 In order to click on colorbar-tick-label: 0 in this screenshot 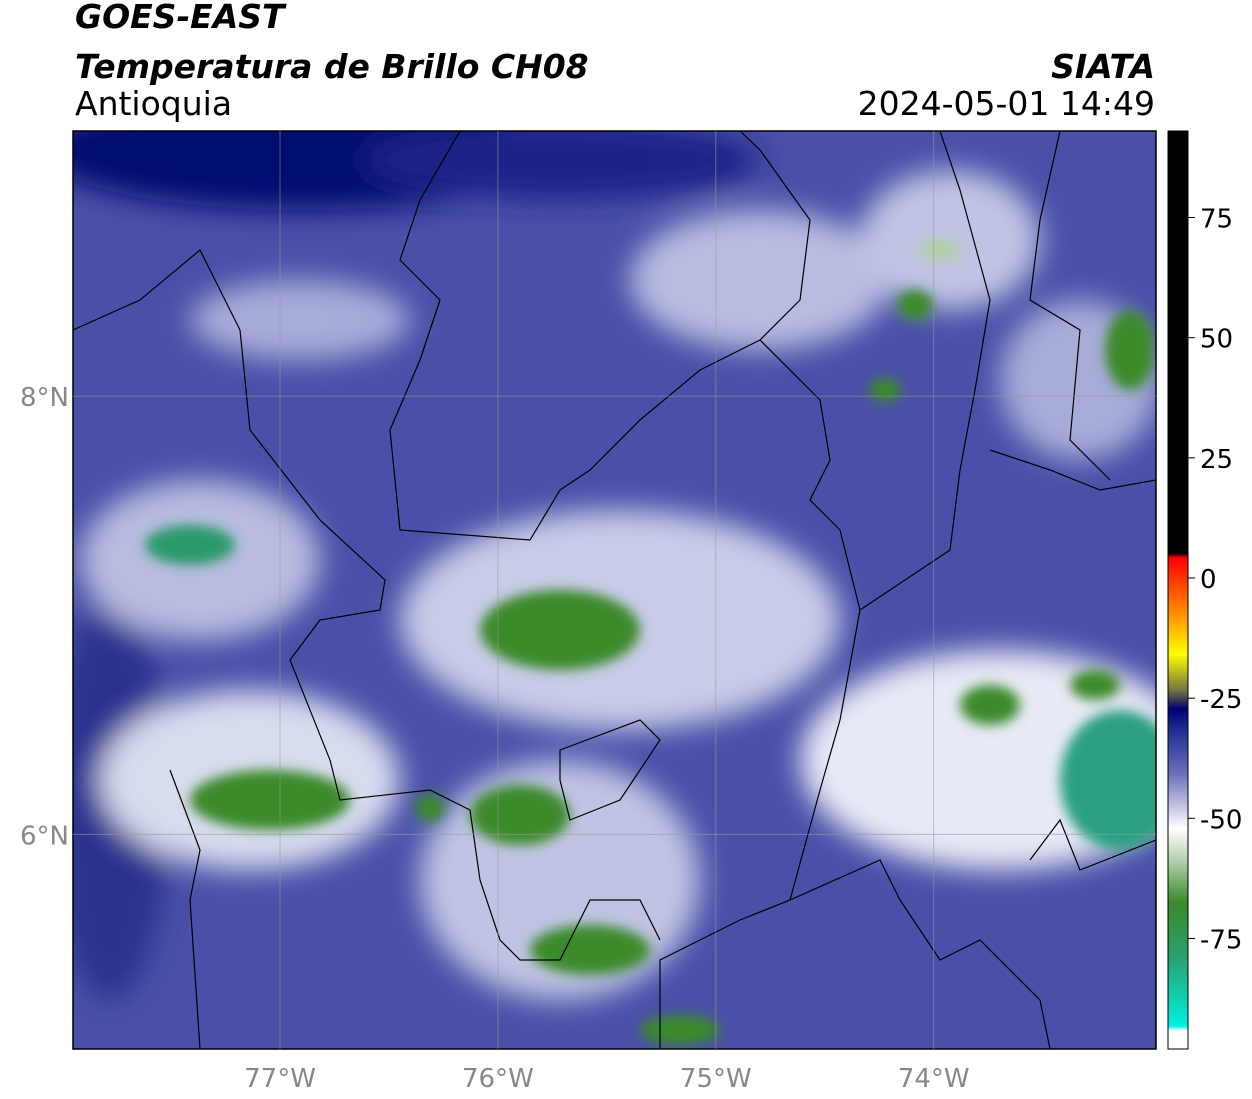, I will do `click(1208, 580)`.